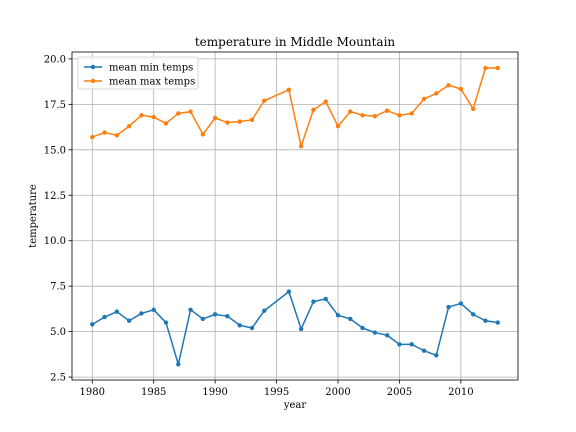  I want to click on x-axis-label: year, so click(295, 405).